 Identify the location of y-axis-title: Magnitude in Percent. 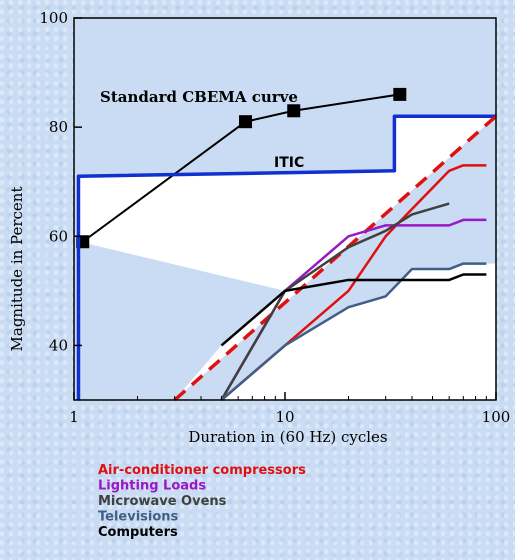
(17, 269).